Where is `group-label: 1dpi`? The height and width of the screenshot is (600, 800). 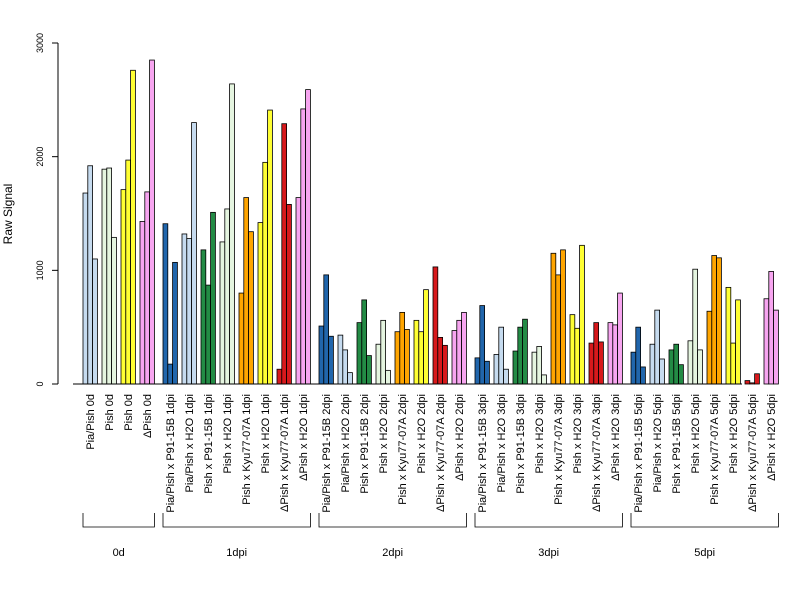
group-label: 1dpi is located at coordinates (236, 553).